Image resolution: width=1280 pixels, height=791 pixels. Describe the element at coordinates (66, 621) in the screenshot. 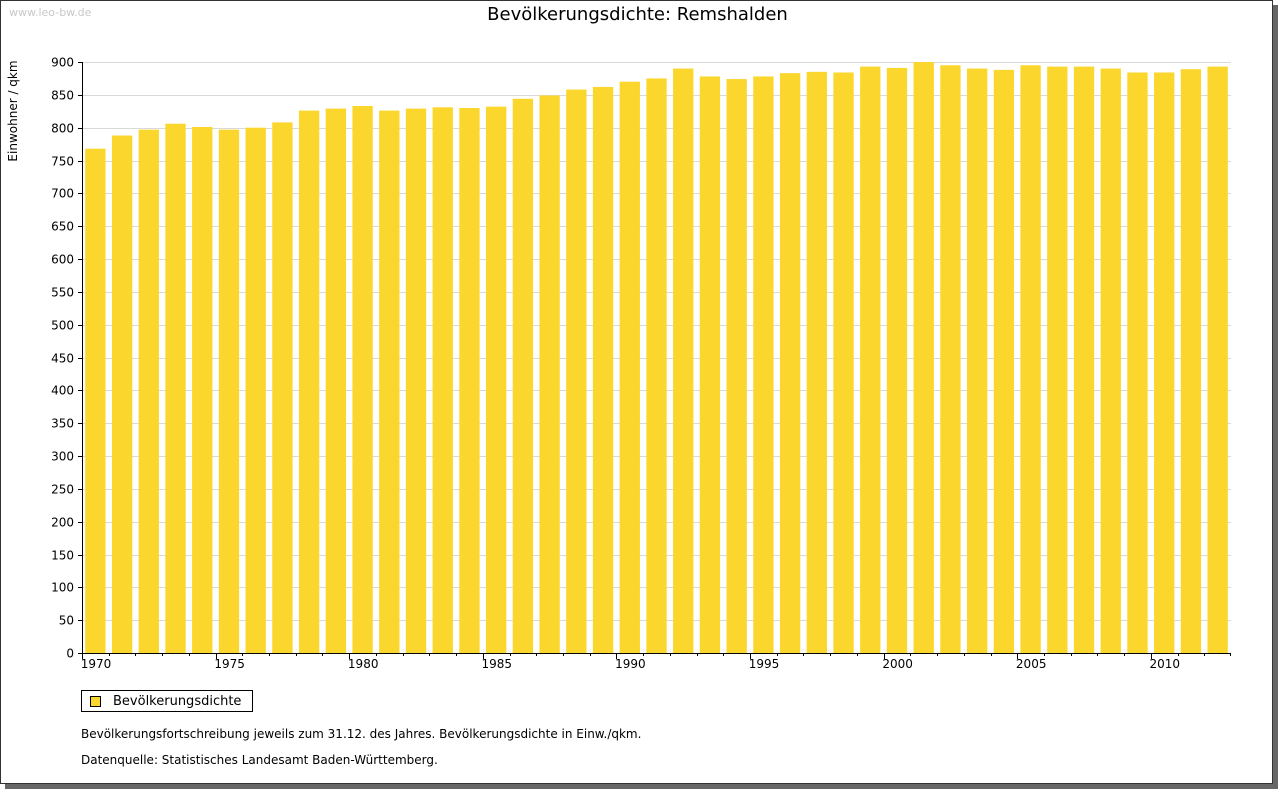

I see `y-tick-label: 50` at that location.